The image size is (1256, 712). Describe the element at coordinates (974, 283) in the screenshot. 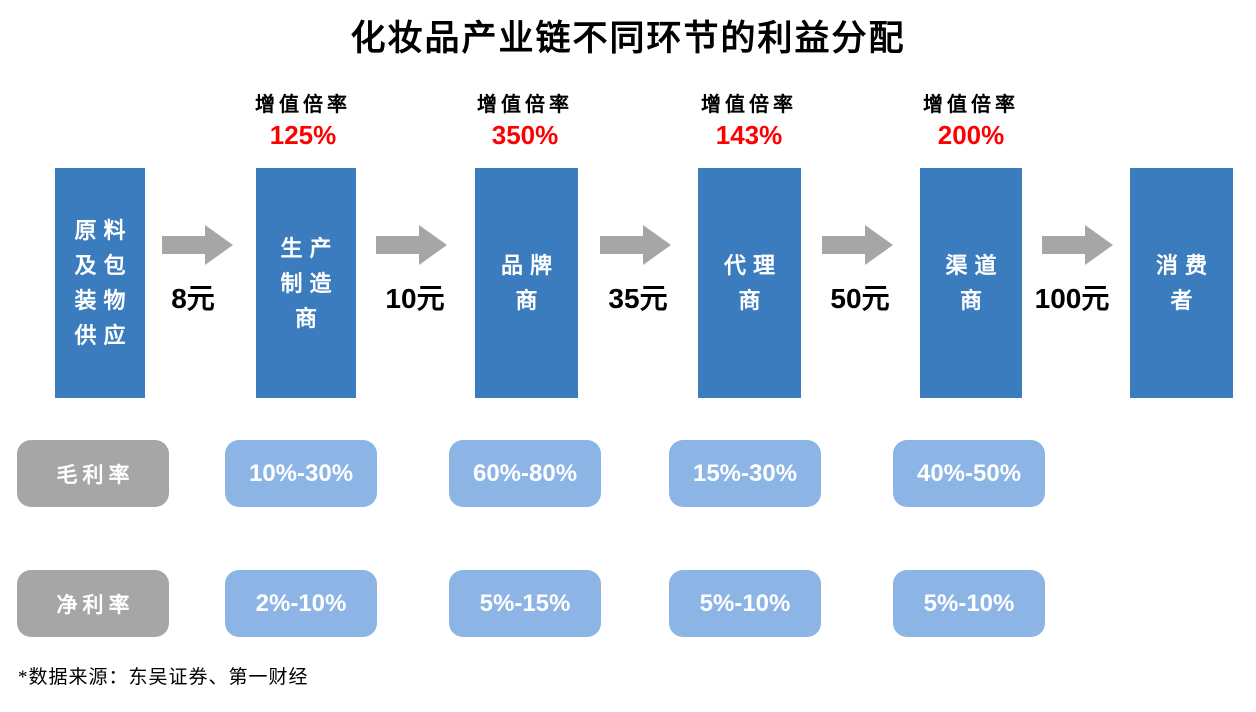

I see `stage-label: 渠道 商` at that location.